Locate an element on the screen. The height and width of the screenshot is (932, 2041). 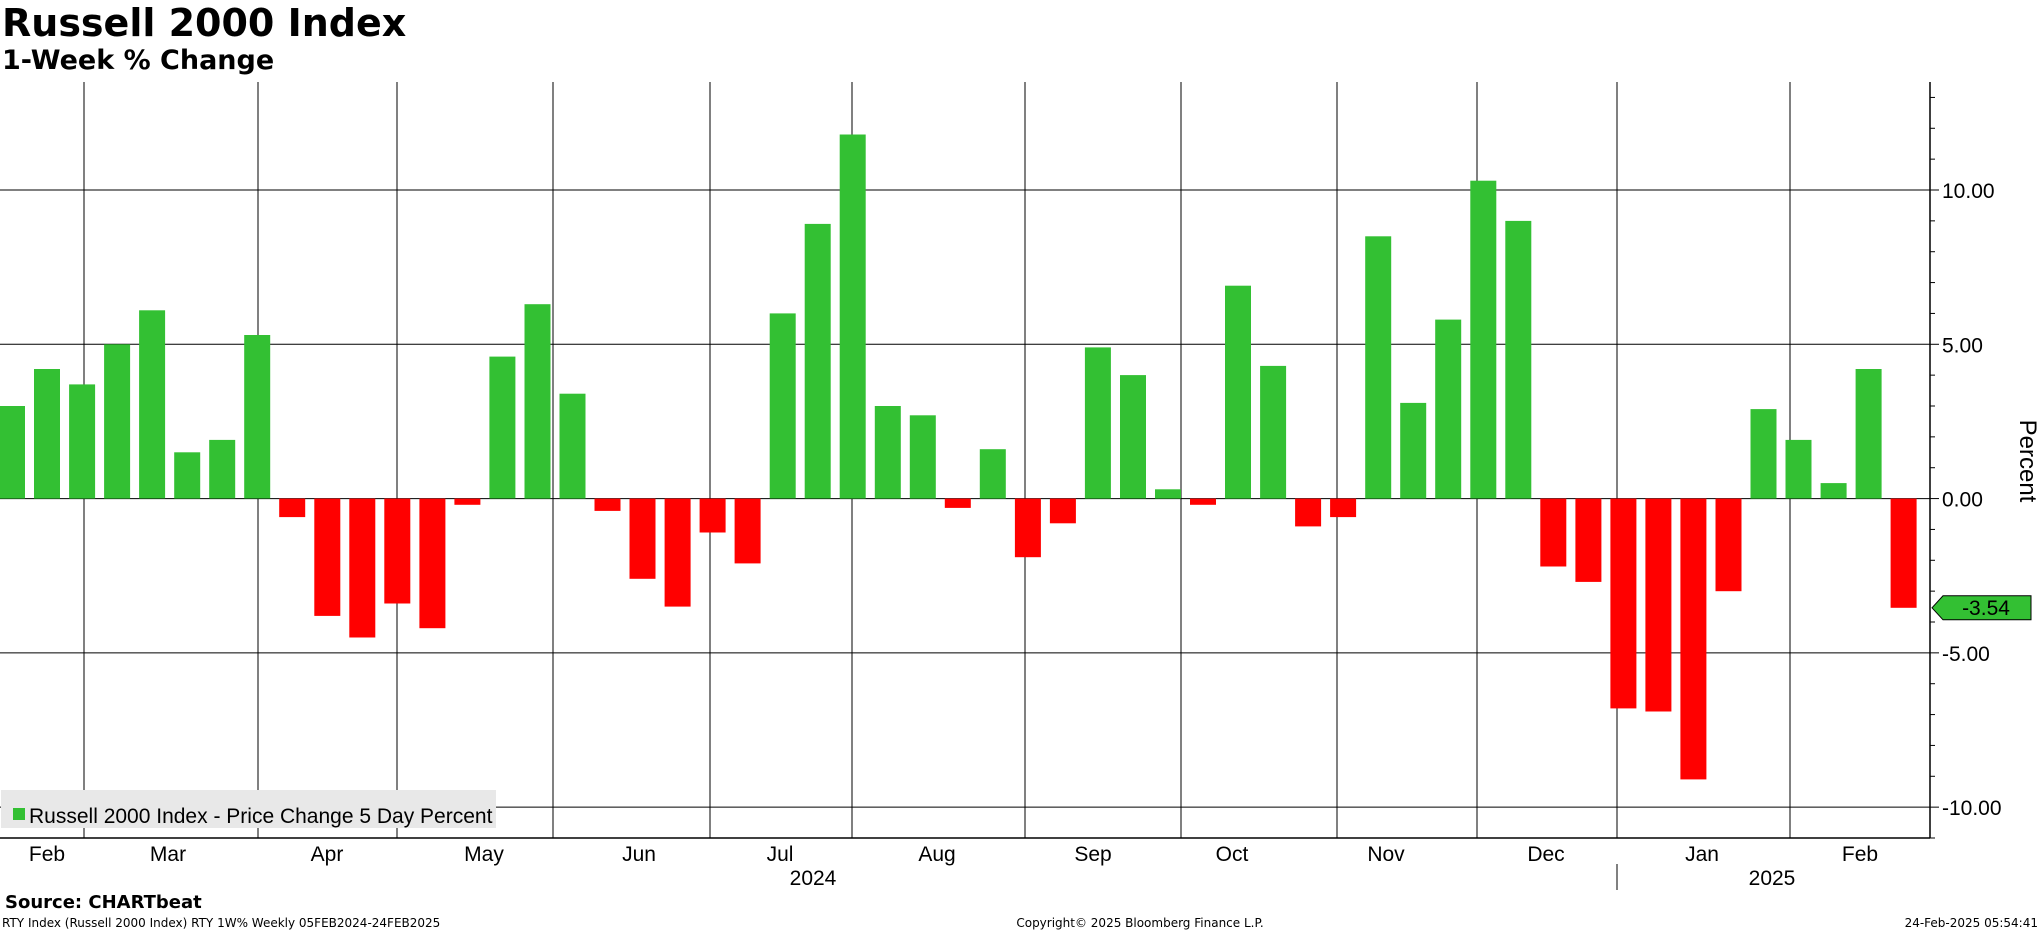
x-tick-label: Apr is located at coordinates (327, 854).